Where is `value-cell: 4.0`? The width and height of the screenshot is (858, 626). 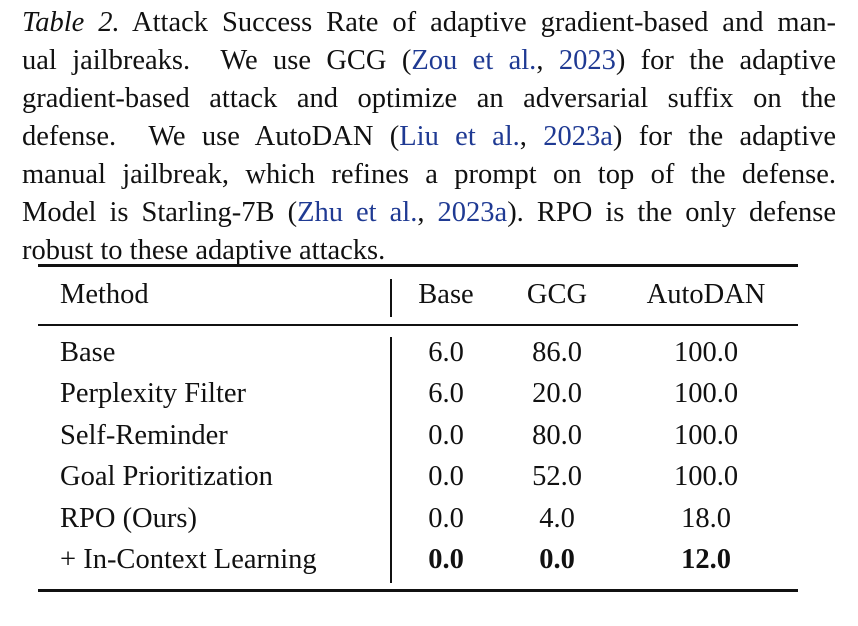
value-cell: 4.0 is located at coordinates (557, 518).